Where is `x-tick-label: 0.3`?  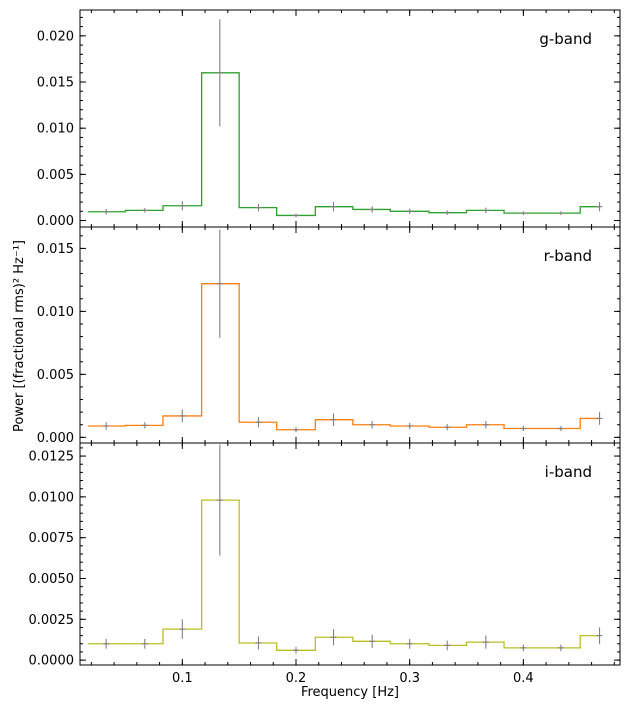
x-tick-label: 0.3 is located at coordinates (409, 678).